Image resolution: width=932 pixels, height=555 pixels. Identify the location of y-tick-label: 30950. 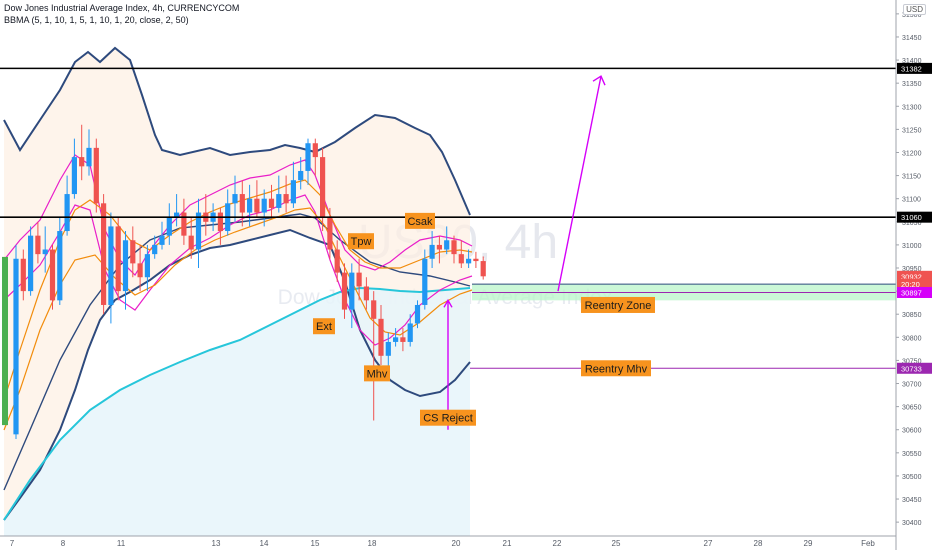
(912, 269).